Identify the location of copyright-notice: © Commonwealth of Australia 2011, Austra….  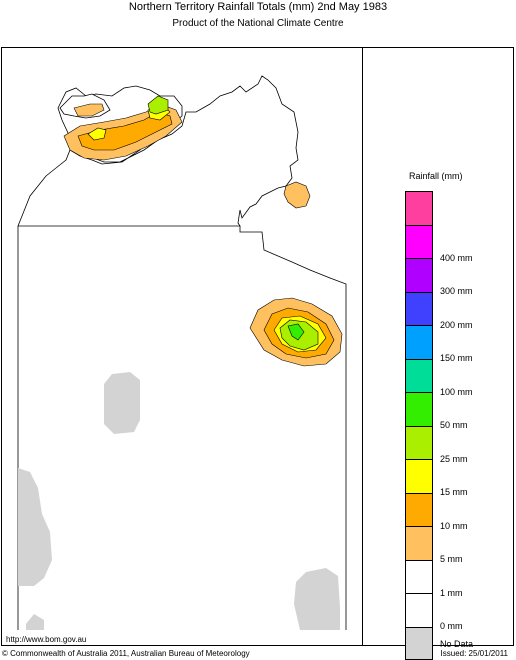
(126, 653).